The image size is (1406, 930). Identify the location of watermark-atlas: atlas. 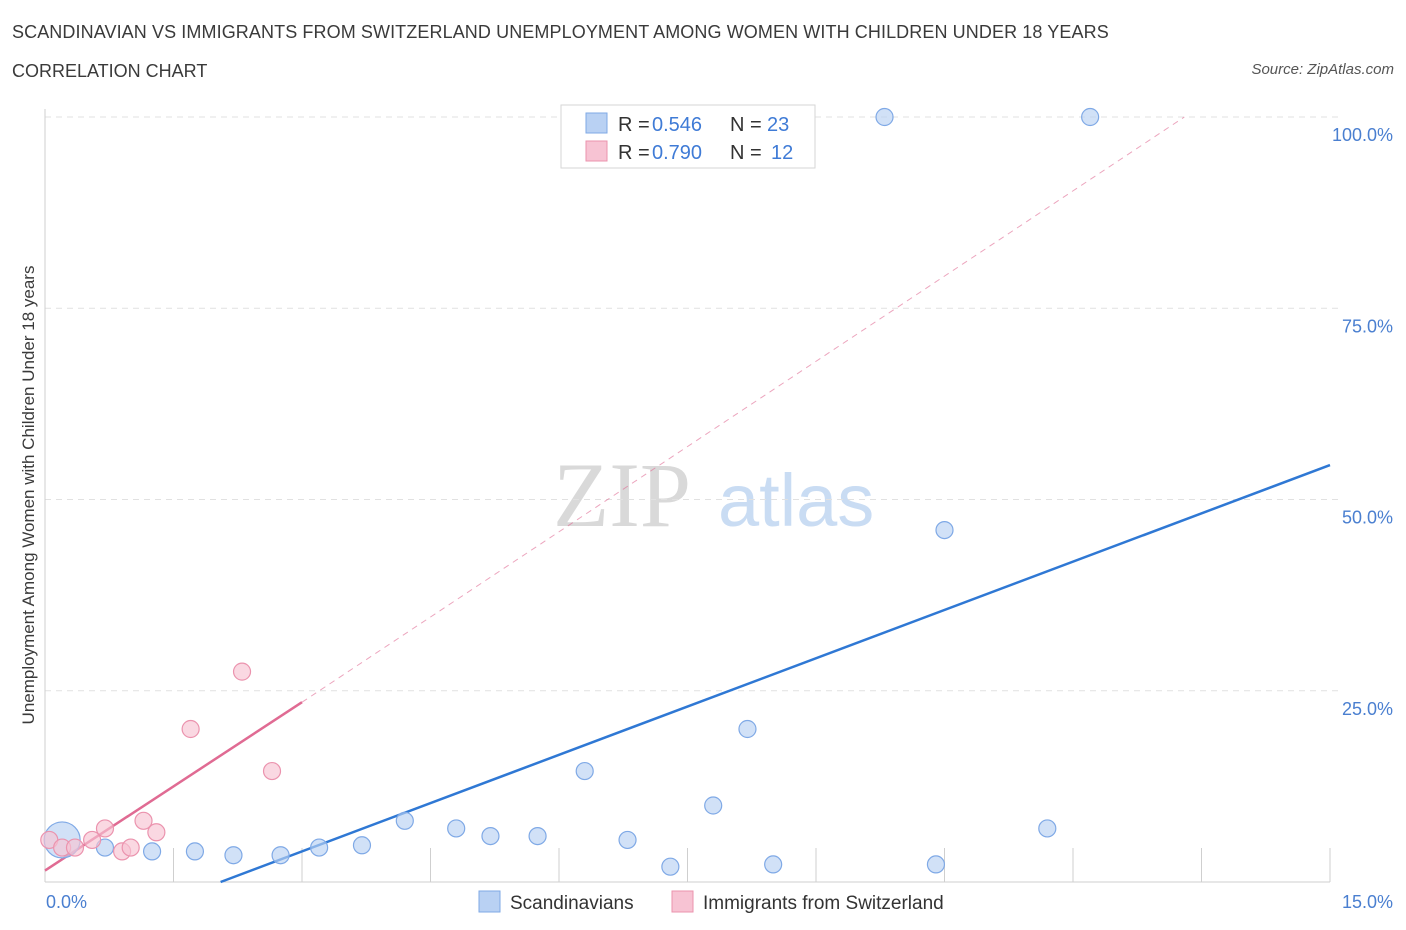
(796, 500).